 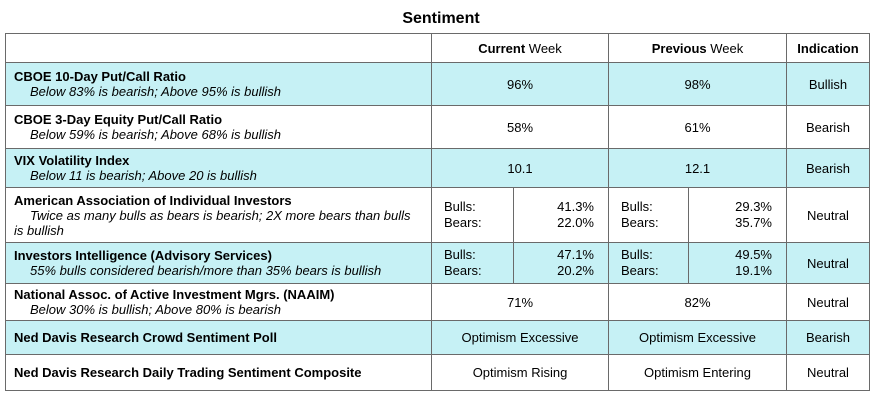 I want to click on previous-values: 29.3% 35.7%, so click(x=737, y=215).